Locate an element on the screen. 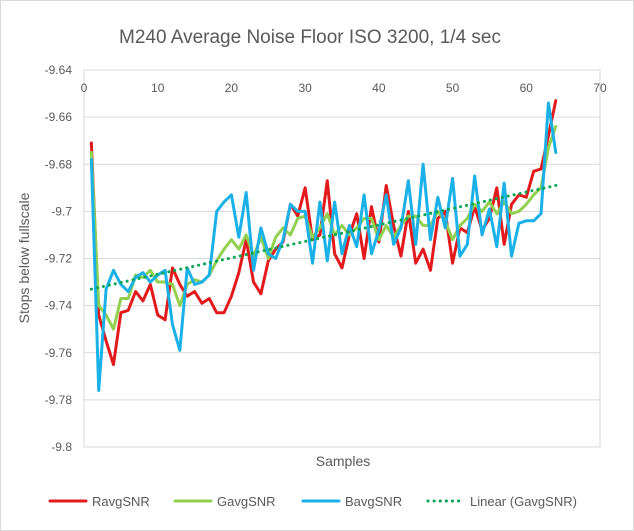 This screenshot has width=634, height=531. y-tick-label: -9.64 is located at coordinates (59, 70).